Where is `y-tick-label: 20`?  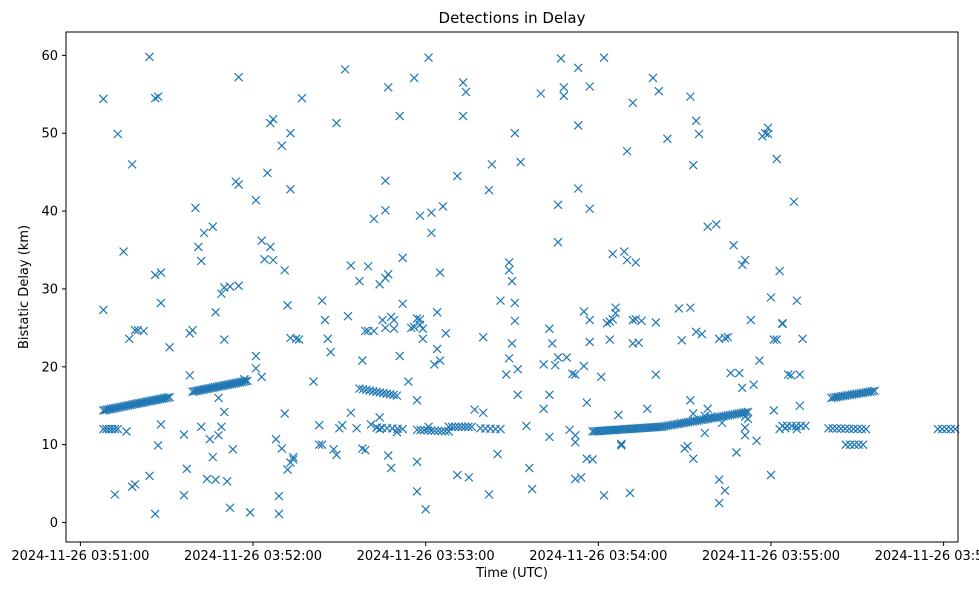
y-tick-label: 20 is located at coordinates (49, 367).